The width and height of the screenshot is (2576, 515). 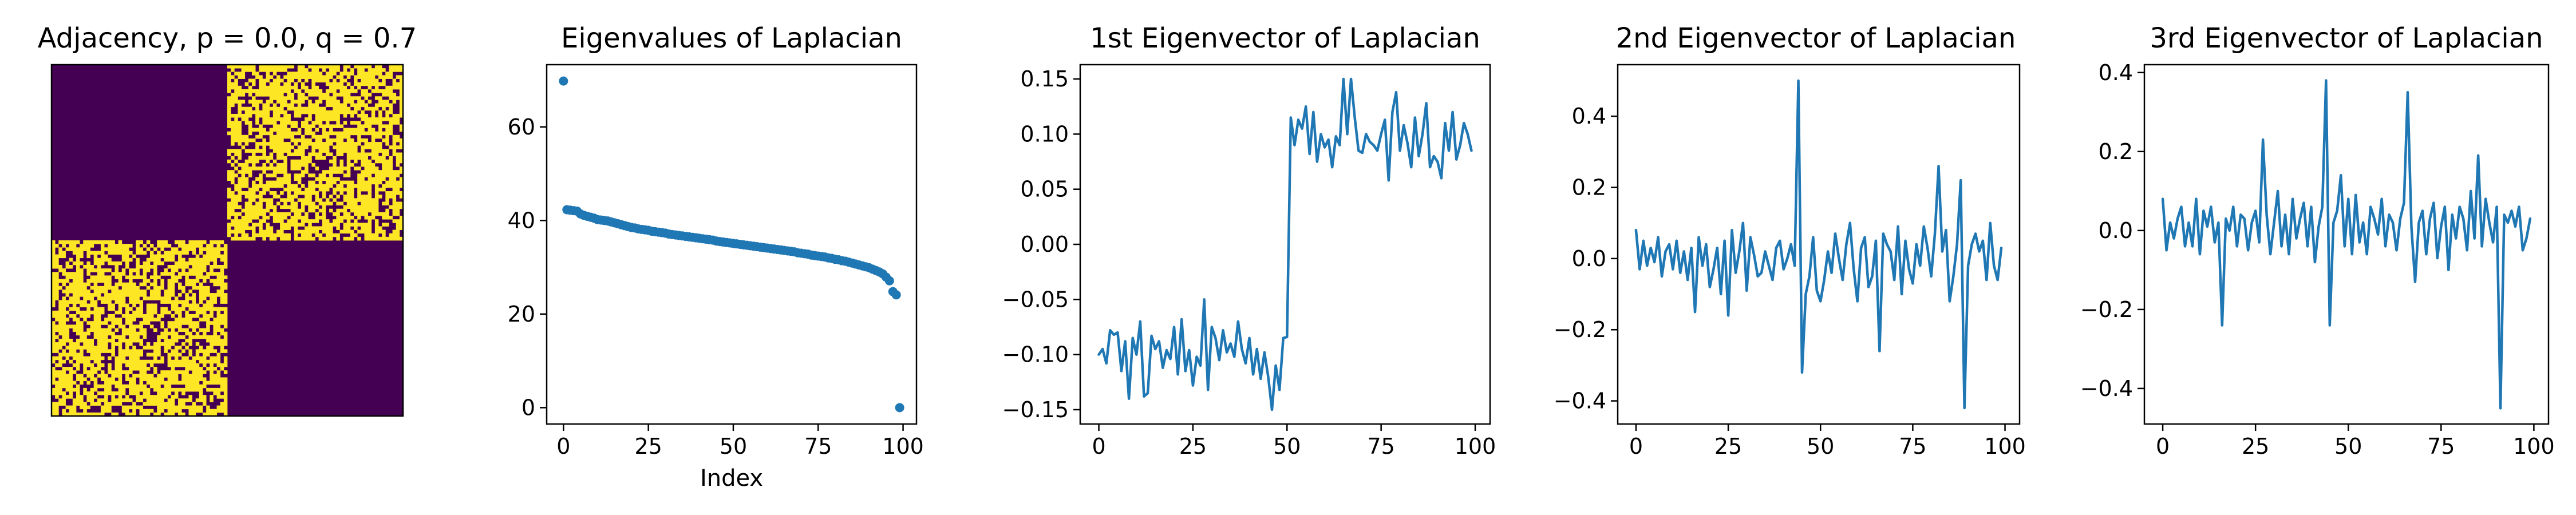 I want to click on x-tick-label: 50, so click(x=733, y=446).